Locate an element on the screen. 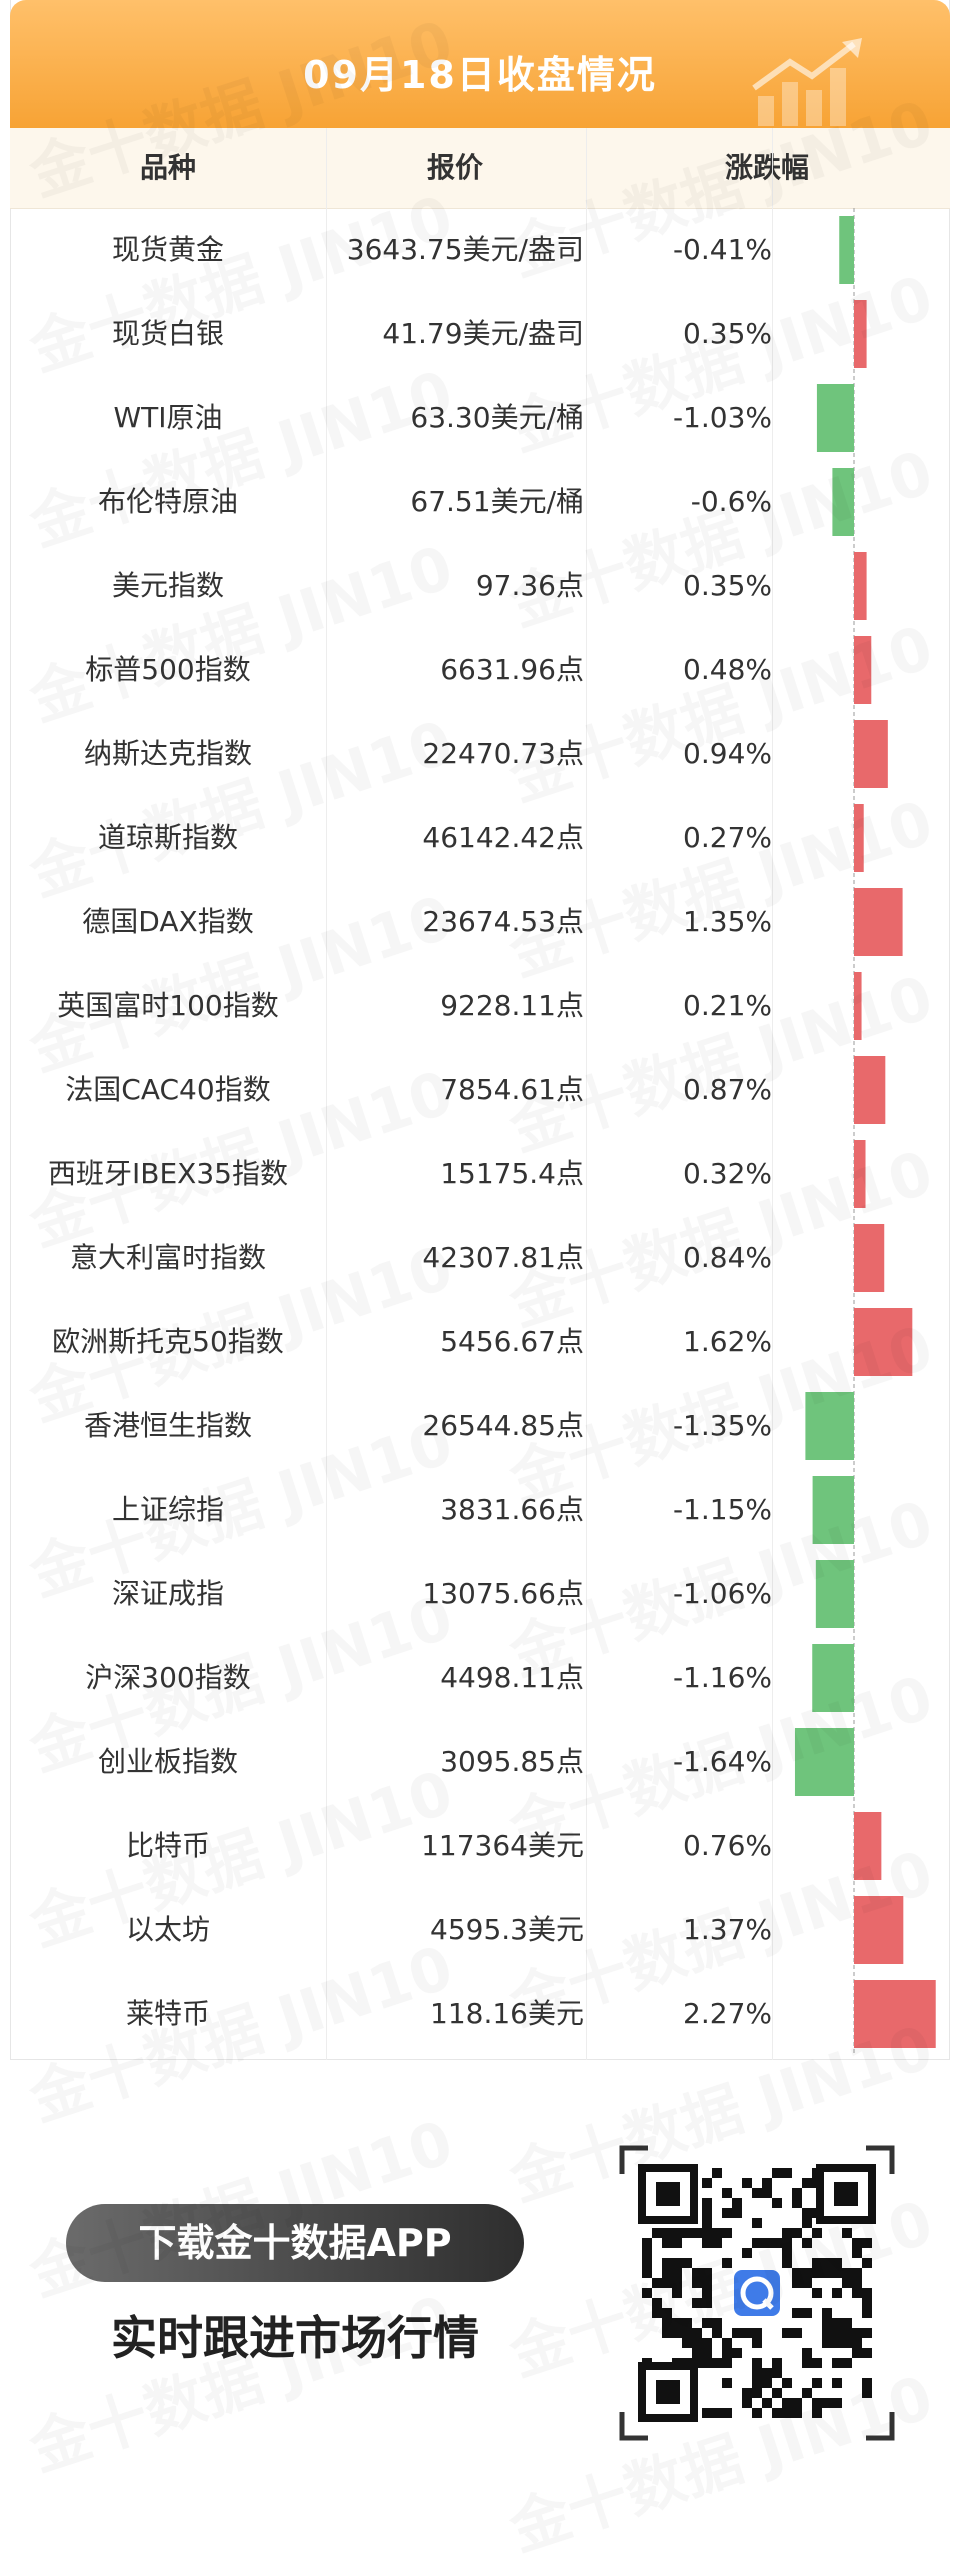  instrument-price: 23674.53点 is located at coordinates (503, 921).